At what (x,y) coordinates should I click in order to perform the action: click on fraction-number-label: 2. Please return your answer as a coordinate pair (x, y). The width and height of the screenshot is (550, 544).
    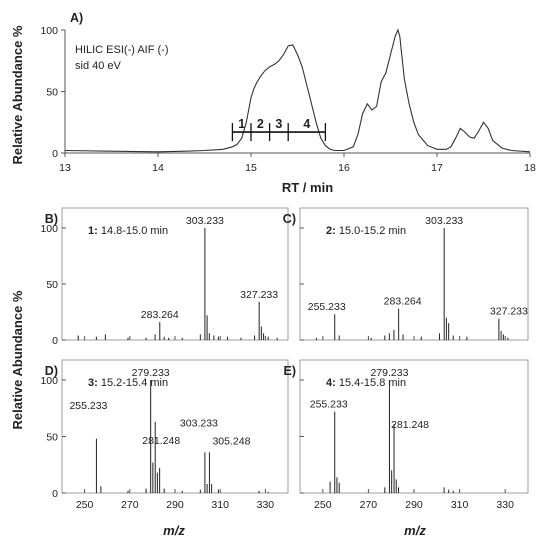
    Looking at the image, I should click on (260, 124).